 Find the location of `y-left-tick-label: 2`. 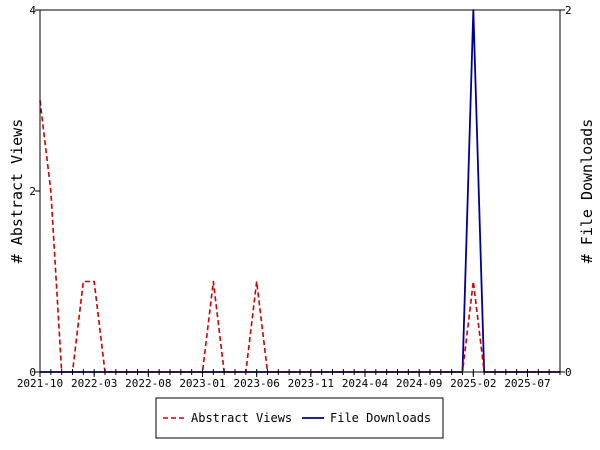

y-left-tick-label: 2 is located at coordinates (32, 191).